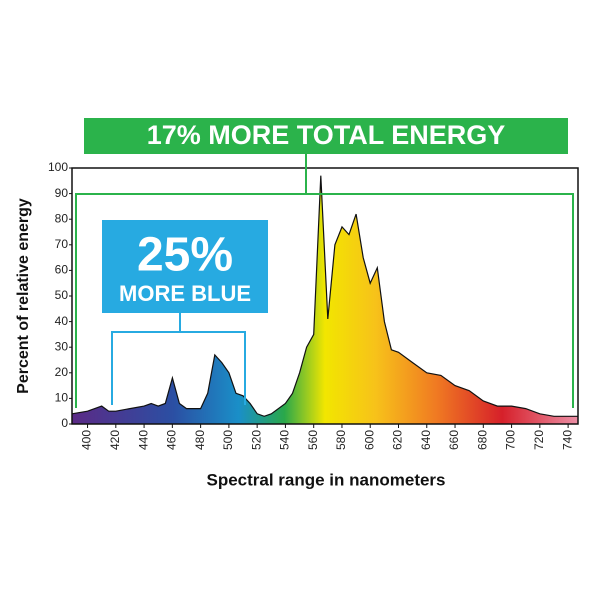 This screenshot has width=600, height=600. Describe the element at coordinates (228, 440) in the screenshot. I see `x-tick-label: 500` at that location.